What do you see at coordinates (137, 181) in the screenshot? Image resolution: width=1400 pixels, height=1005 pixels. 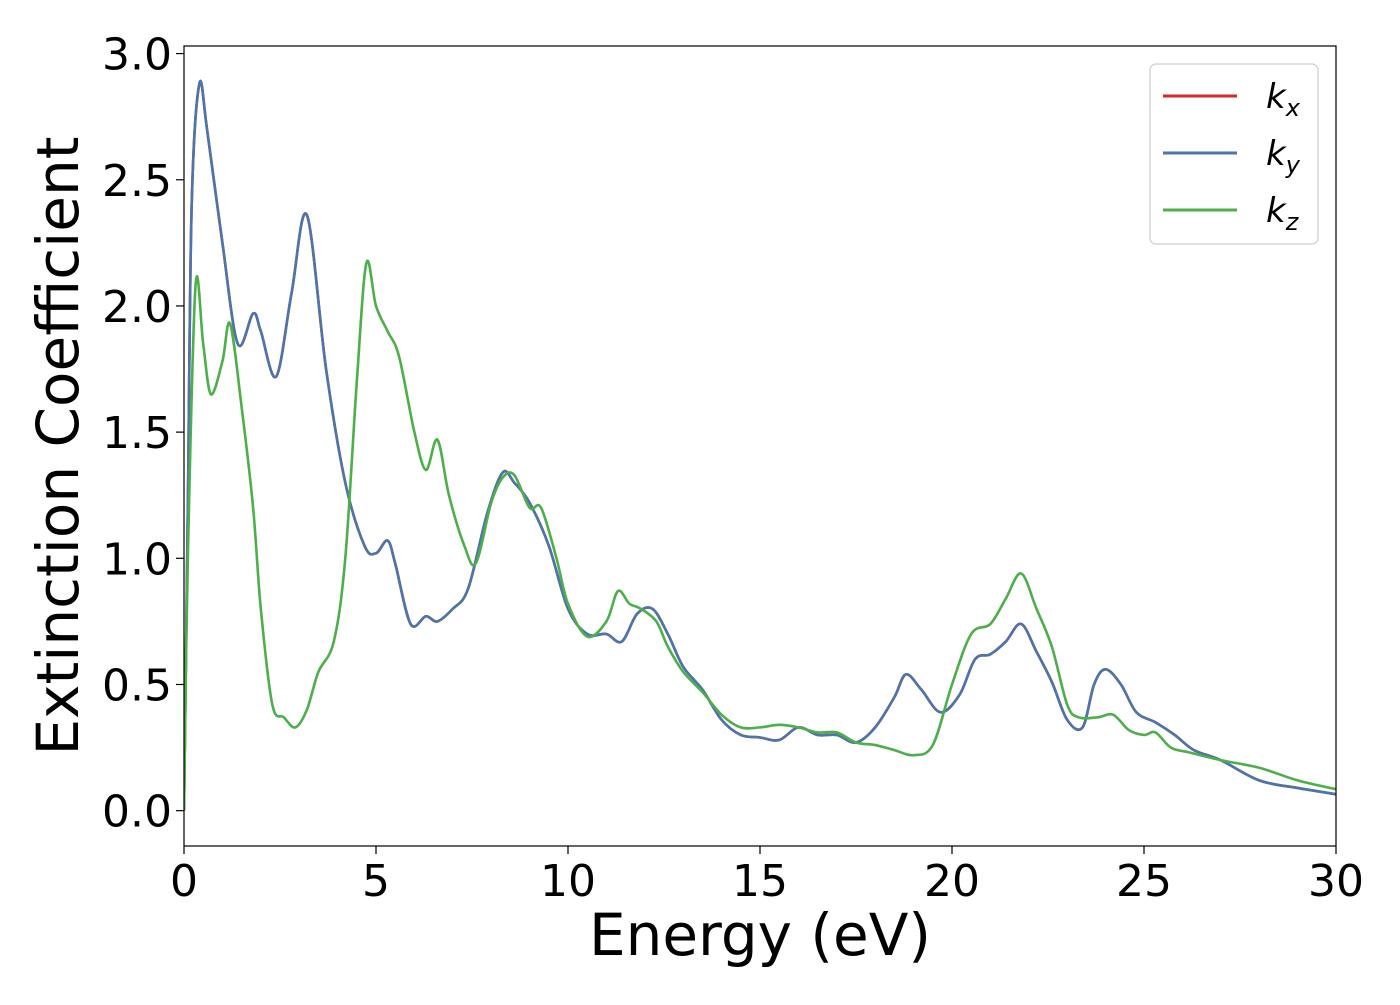 I see `y-tick-label: 2.5` at bounding box center [137, 181].